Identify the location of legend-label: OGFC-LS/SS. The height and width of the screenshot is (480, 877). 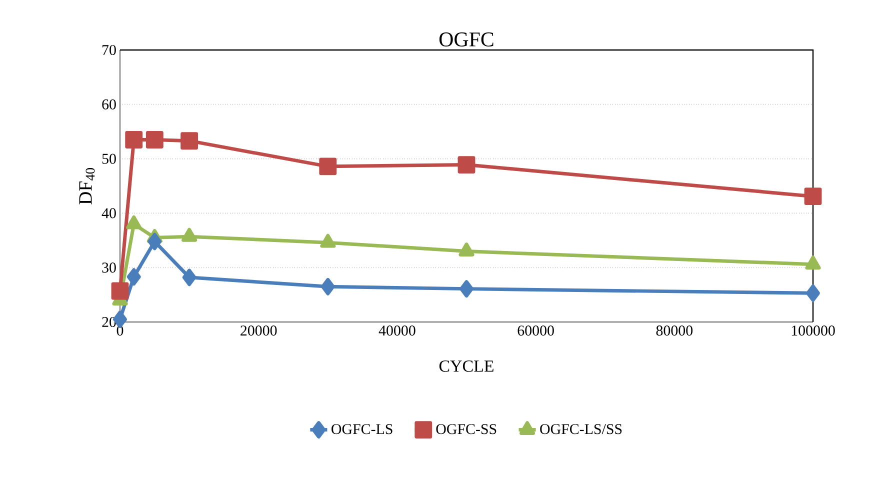
(581, 429).